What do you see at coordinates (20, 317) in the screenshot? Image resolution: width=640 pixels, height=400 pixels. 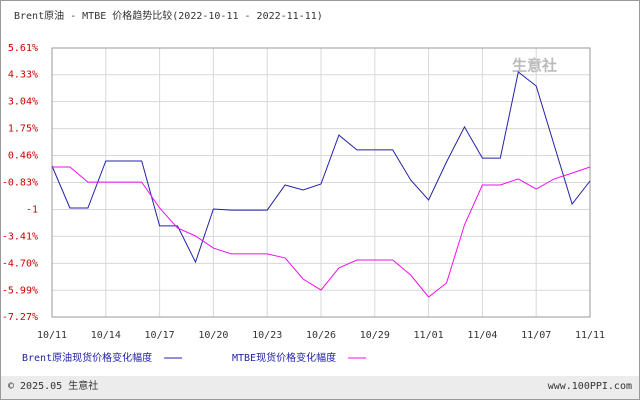 I see `y-tick-label: -7.27%` at bounding box center [20, 317].